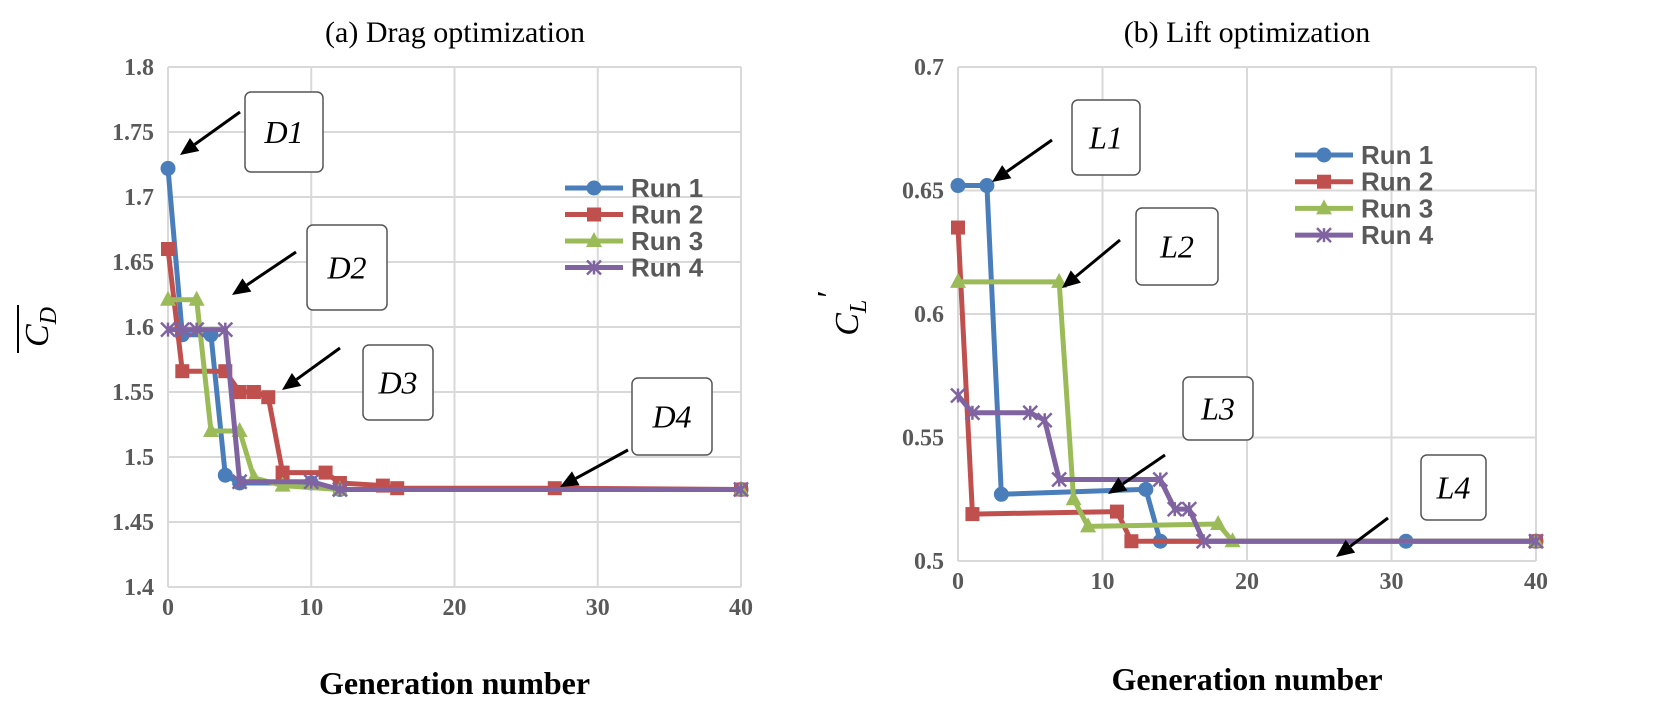 Image resolution: width=1665 pixels, height=721 pixels. I want to click on y-tick-label: 1.7, so click(139, 198).